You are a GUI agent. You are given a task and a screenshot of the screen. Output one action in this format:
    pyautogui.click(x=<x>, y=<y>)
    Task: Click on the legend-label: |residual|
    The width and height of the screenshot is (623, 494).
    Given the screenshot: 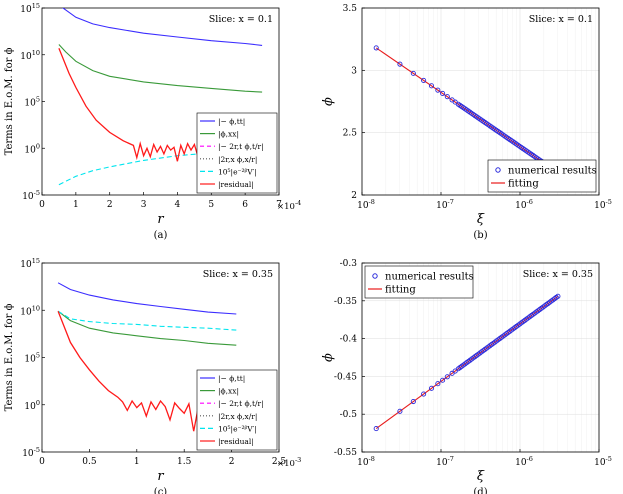 What is the action you would take?
    pyautogui.click(x=236, y=184)
    